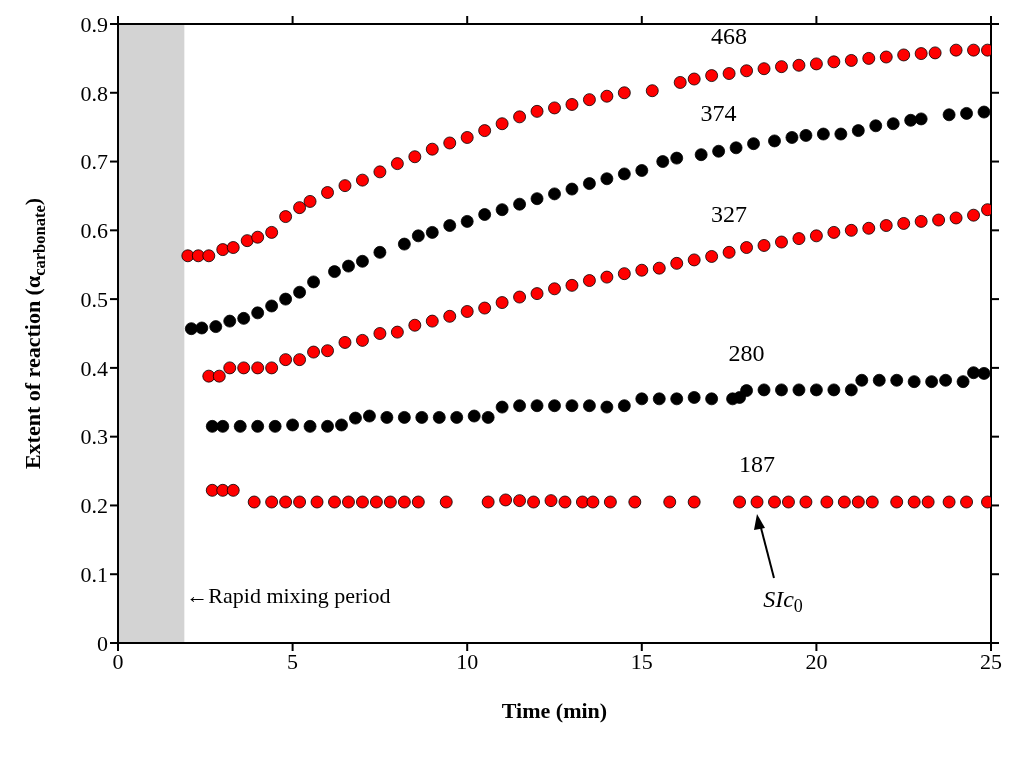  Describe the element at coordinates (729, 35) in the screenshot. I see `series-label: 468` at that location.